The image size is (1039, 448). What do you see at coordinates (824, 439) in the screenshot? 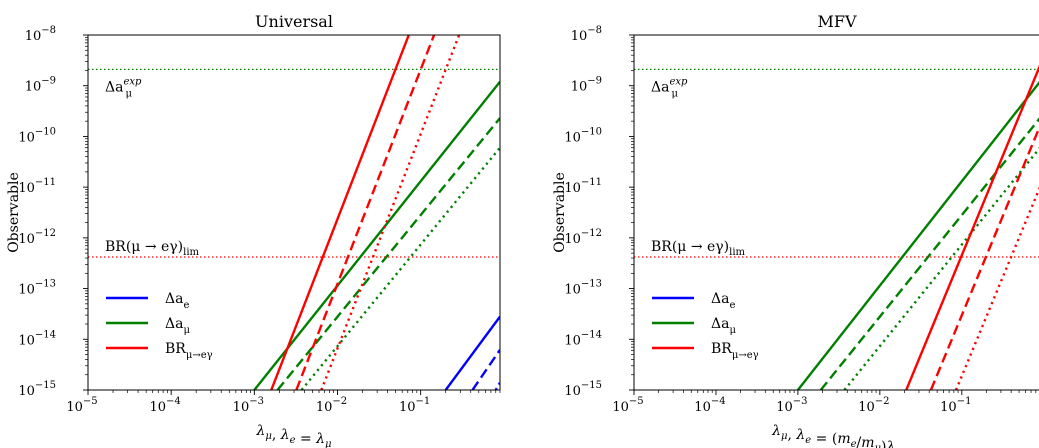
I see `x-label-text: = (` at bounding box center [824, 439].